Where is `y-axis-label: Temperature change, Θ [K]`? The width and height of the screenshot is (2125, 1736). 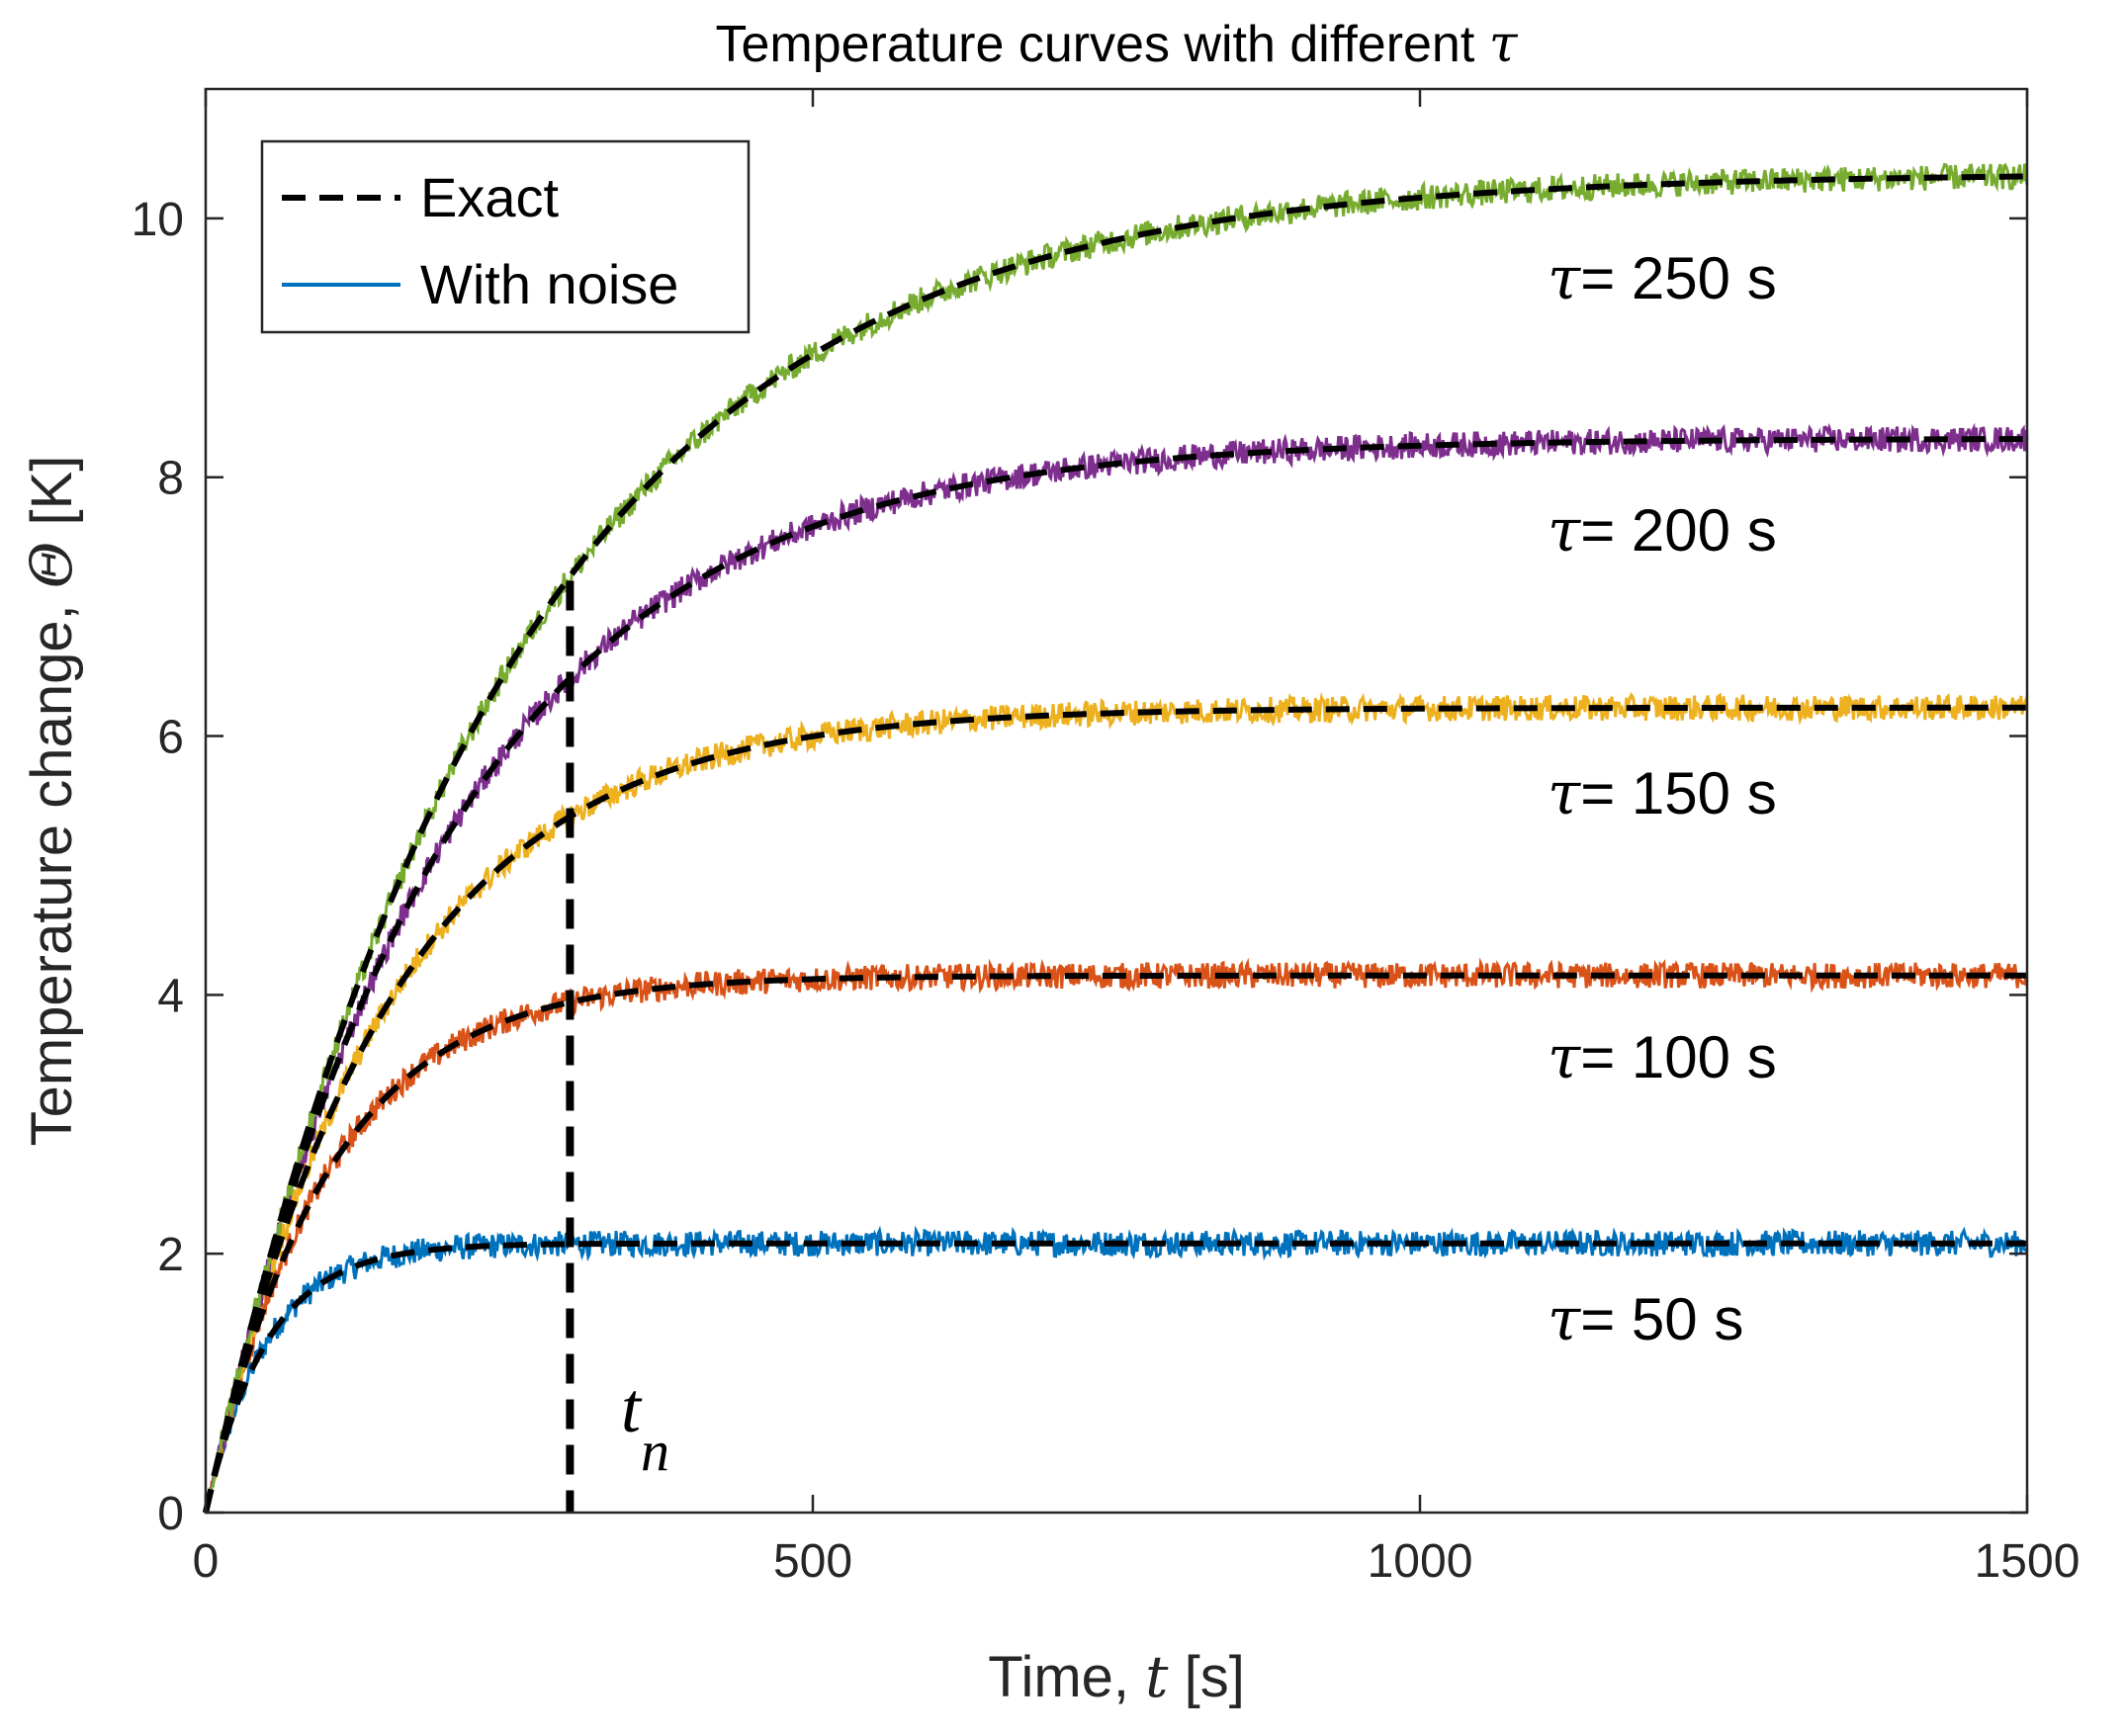 y-axis-label: Temperature change, Θ [K] is located at coordinates (51, 801).